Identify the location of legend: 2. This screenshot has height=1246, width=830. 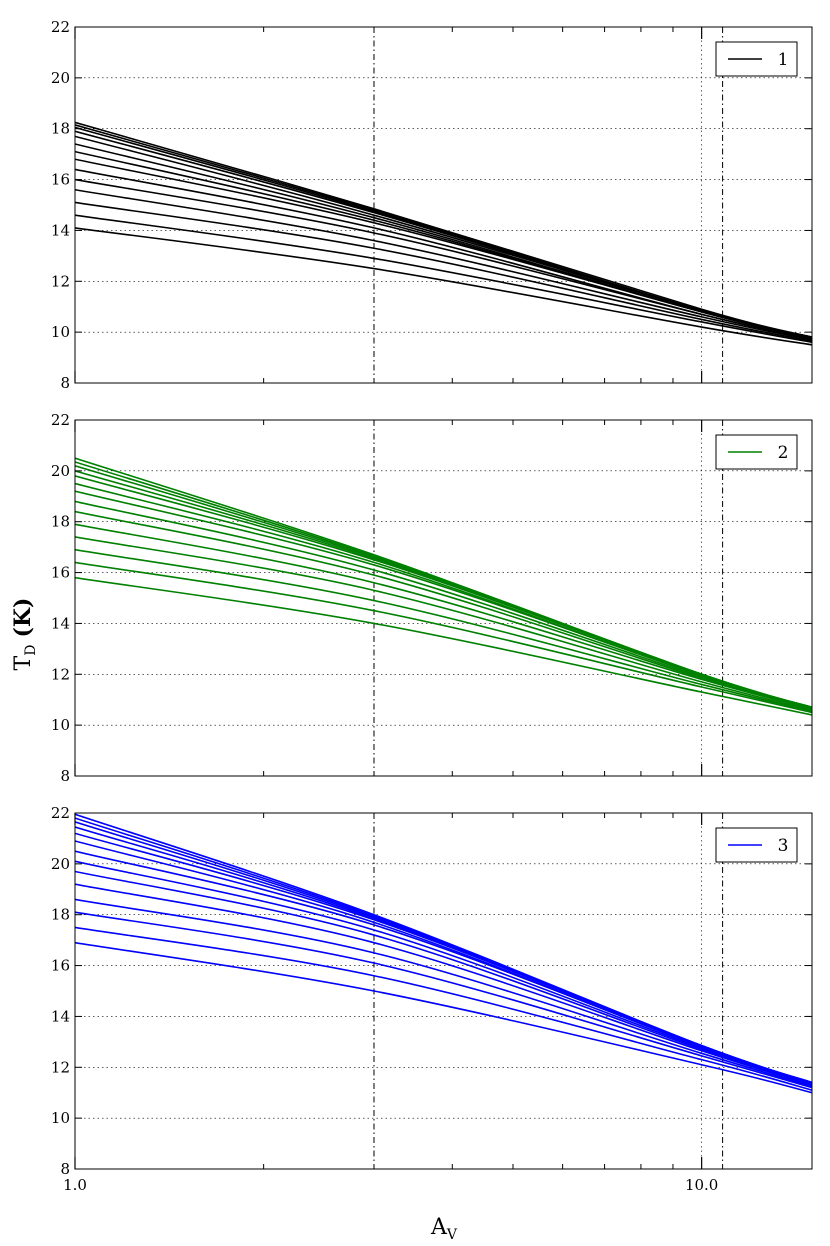
(756, 452).